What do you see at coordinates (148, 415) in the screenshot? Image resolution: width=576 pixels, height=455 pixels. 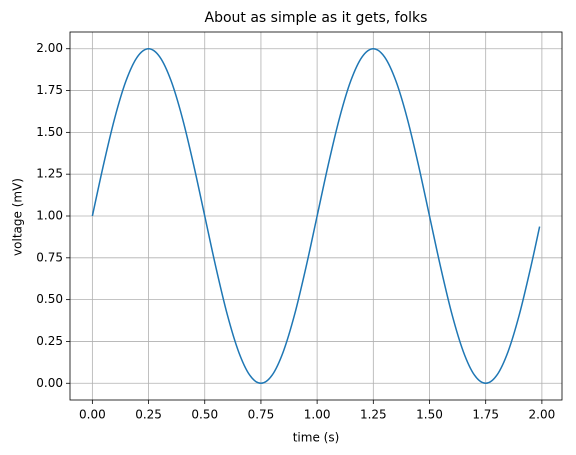 I see `x-tick-label: 0.25` at bounding box center [148, 415].